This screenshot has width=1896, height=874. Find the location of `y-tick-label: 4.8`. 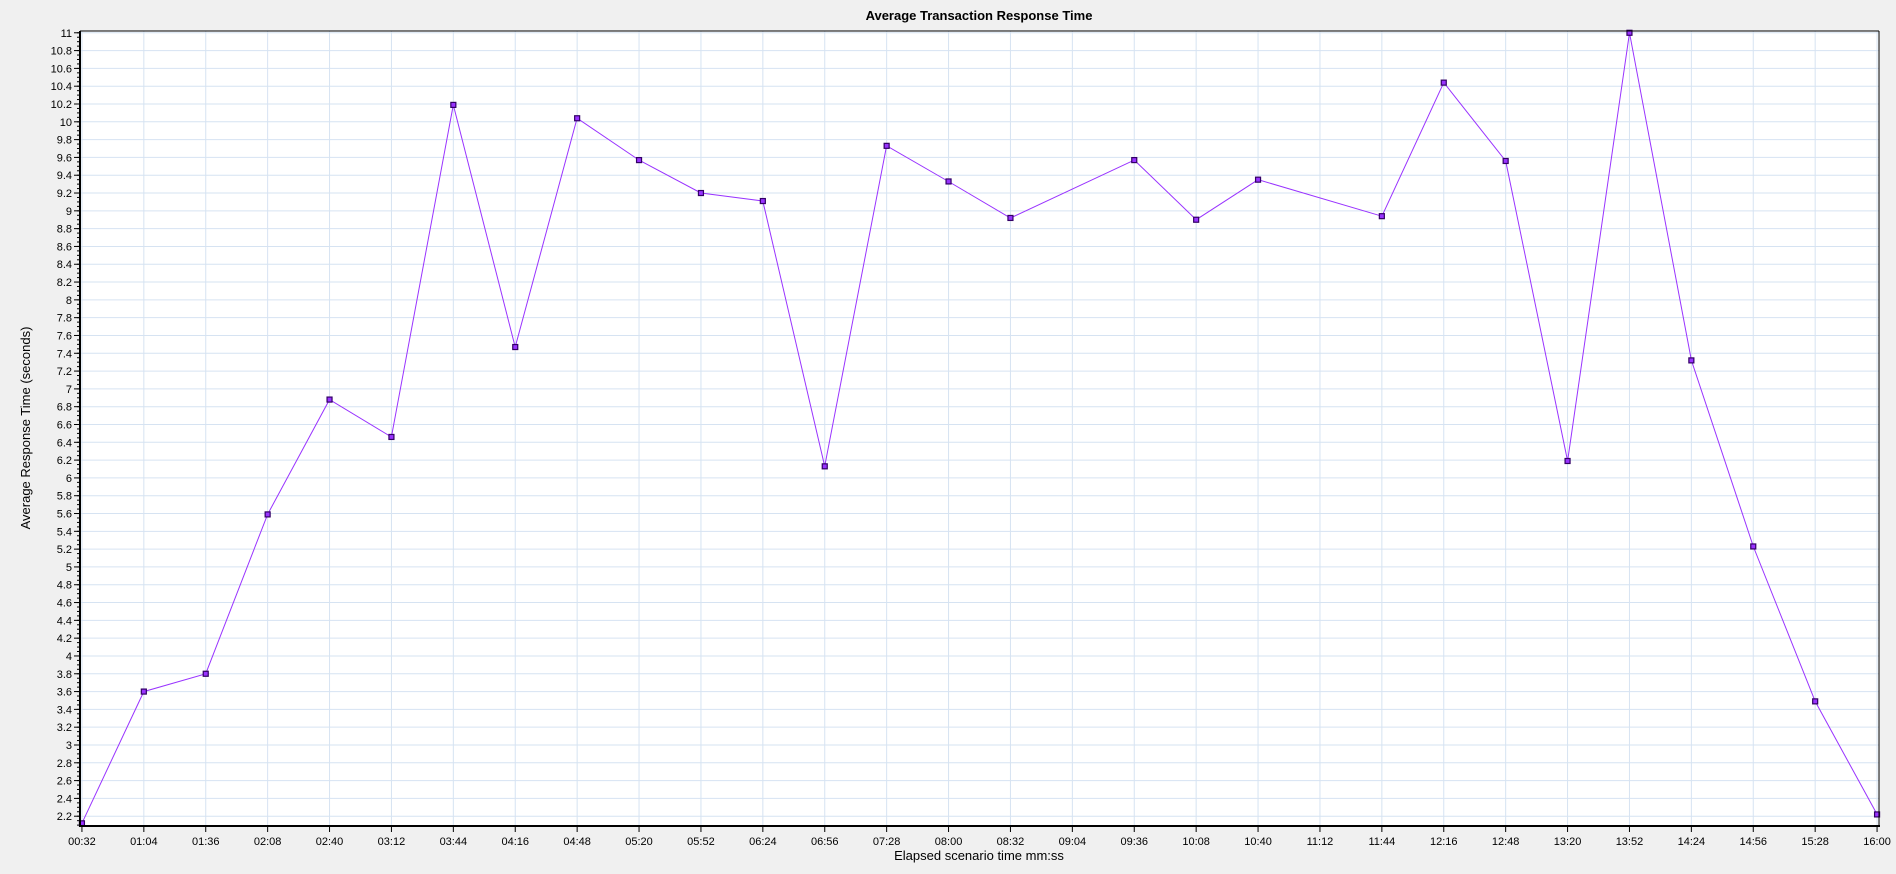

y-tick-label: 4.8 is located at coordinates (64, 586).